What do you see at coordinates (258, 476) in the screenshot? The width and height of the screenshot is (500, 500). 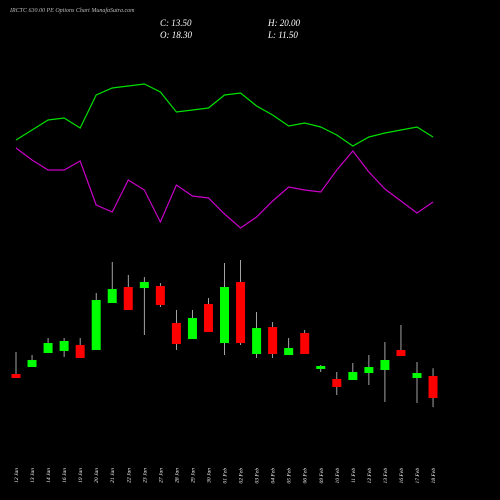 I see `x-tick-label: 03 Feb` at bounding box center [258, 476].